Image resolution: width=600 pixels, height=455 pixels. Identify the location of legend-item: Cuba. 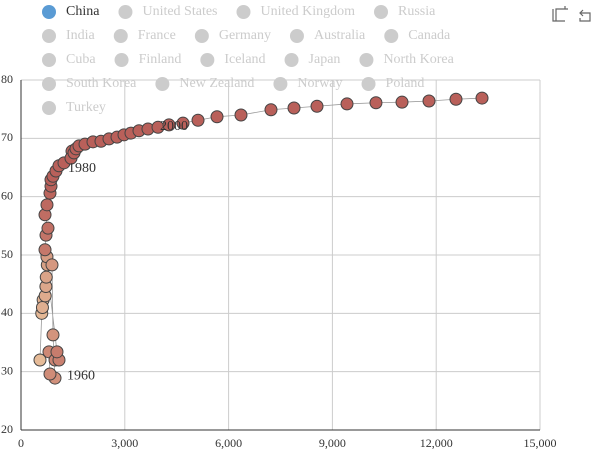
(69, 59).